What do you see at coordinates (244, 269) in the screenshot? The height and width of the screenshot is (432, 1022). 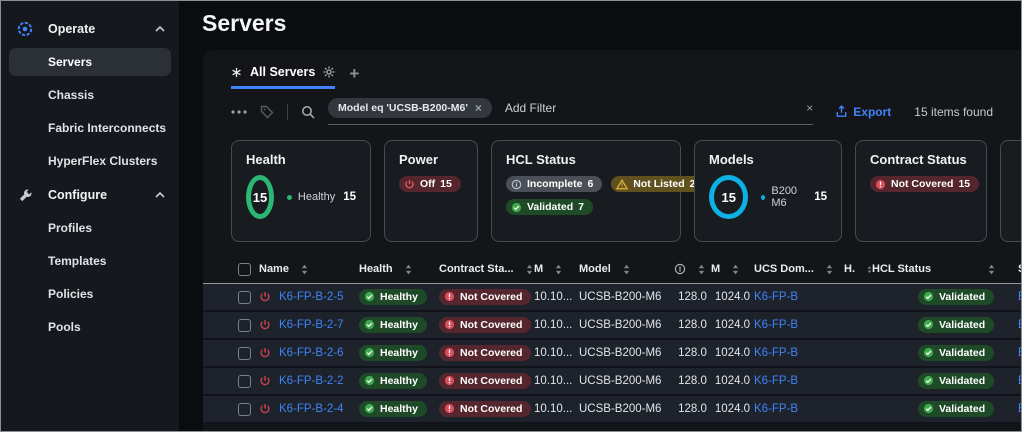 I see `select-all-checkbox` at bounding box center [244, 269].